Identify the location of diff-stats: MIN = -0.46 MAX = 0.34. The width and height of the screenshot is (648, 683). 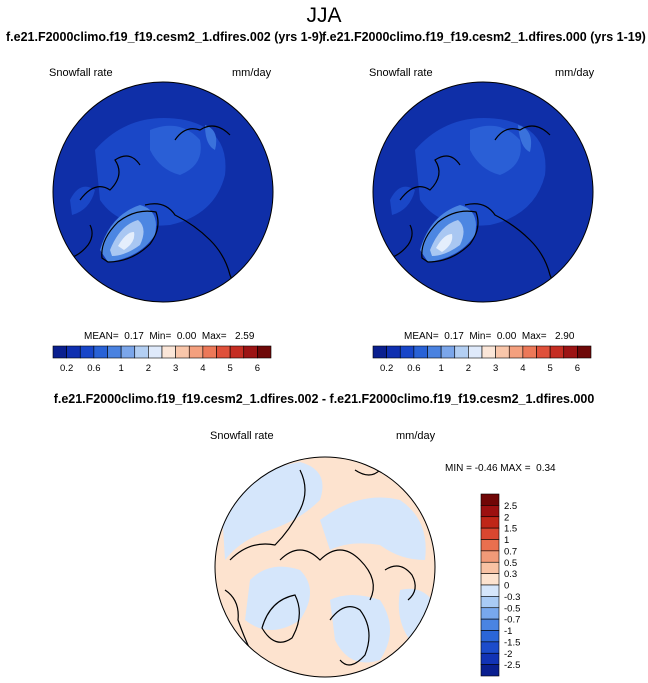
(500, 468).